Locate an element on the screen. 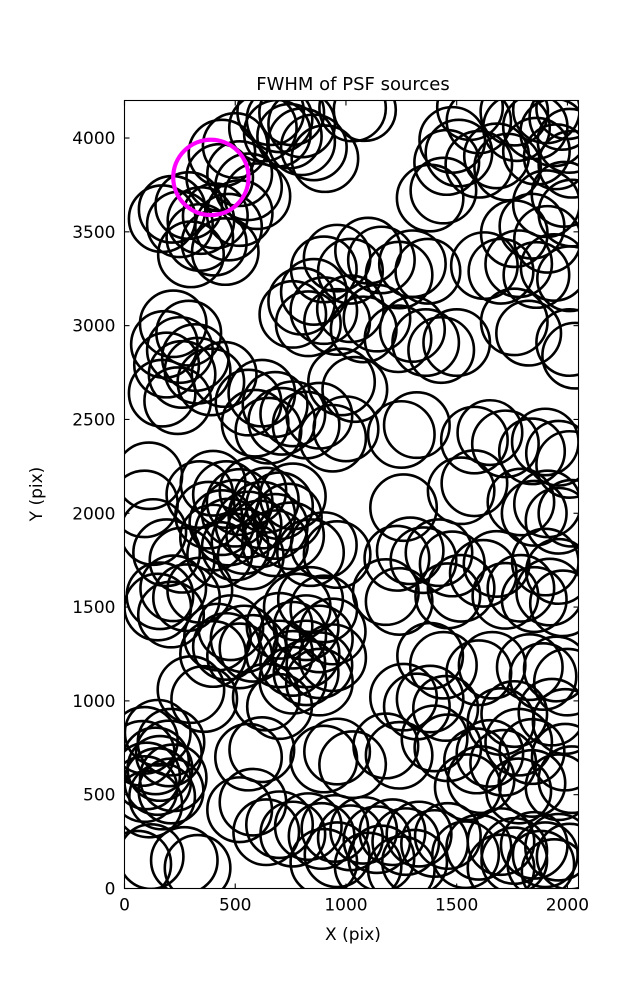 Image resolution: width=637 pixels, height=1000 pixels. y-axis-label: Y (pix) is located at coordinates (37, 495).